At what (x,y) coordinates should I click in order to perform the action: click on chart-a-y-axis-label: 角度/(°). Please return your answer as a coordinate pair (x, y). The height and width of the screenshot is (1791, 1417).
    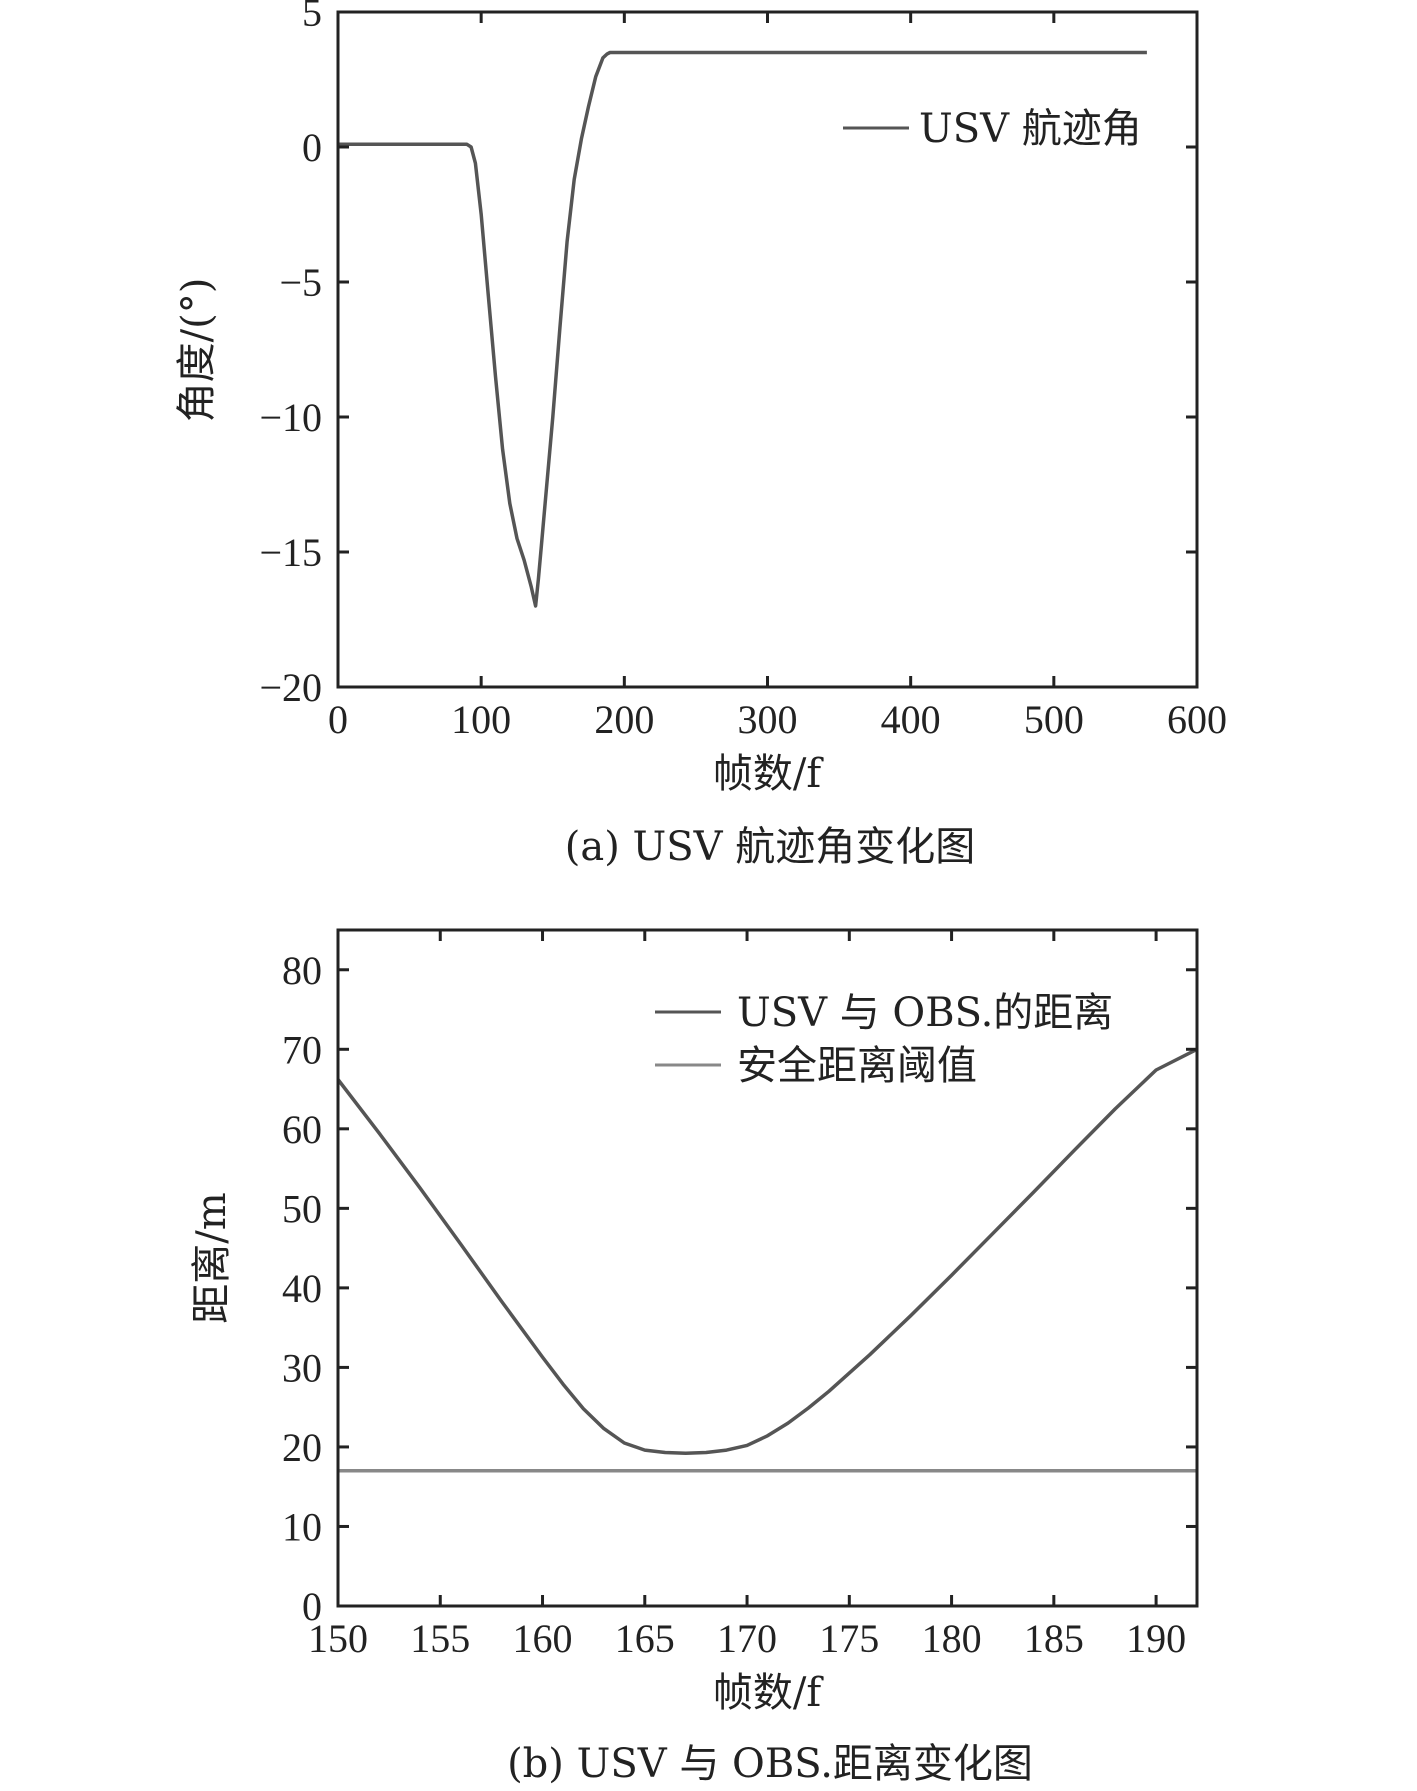
    Looking at the image, I should click on (197, 350).